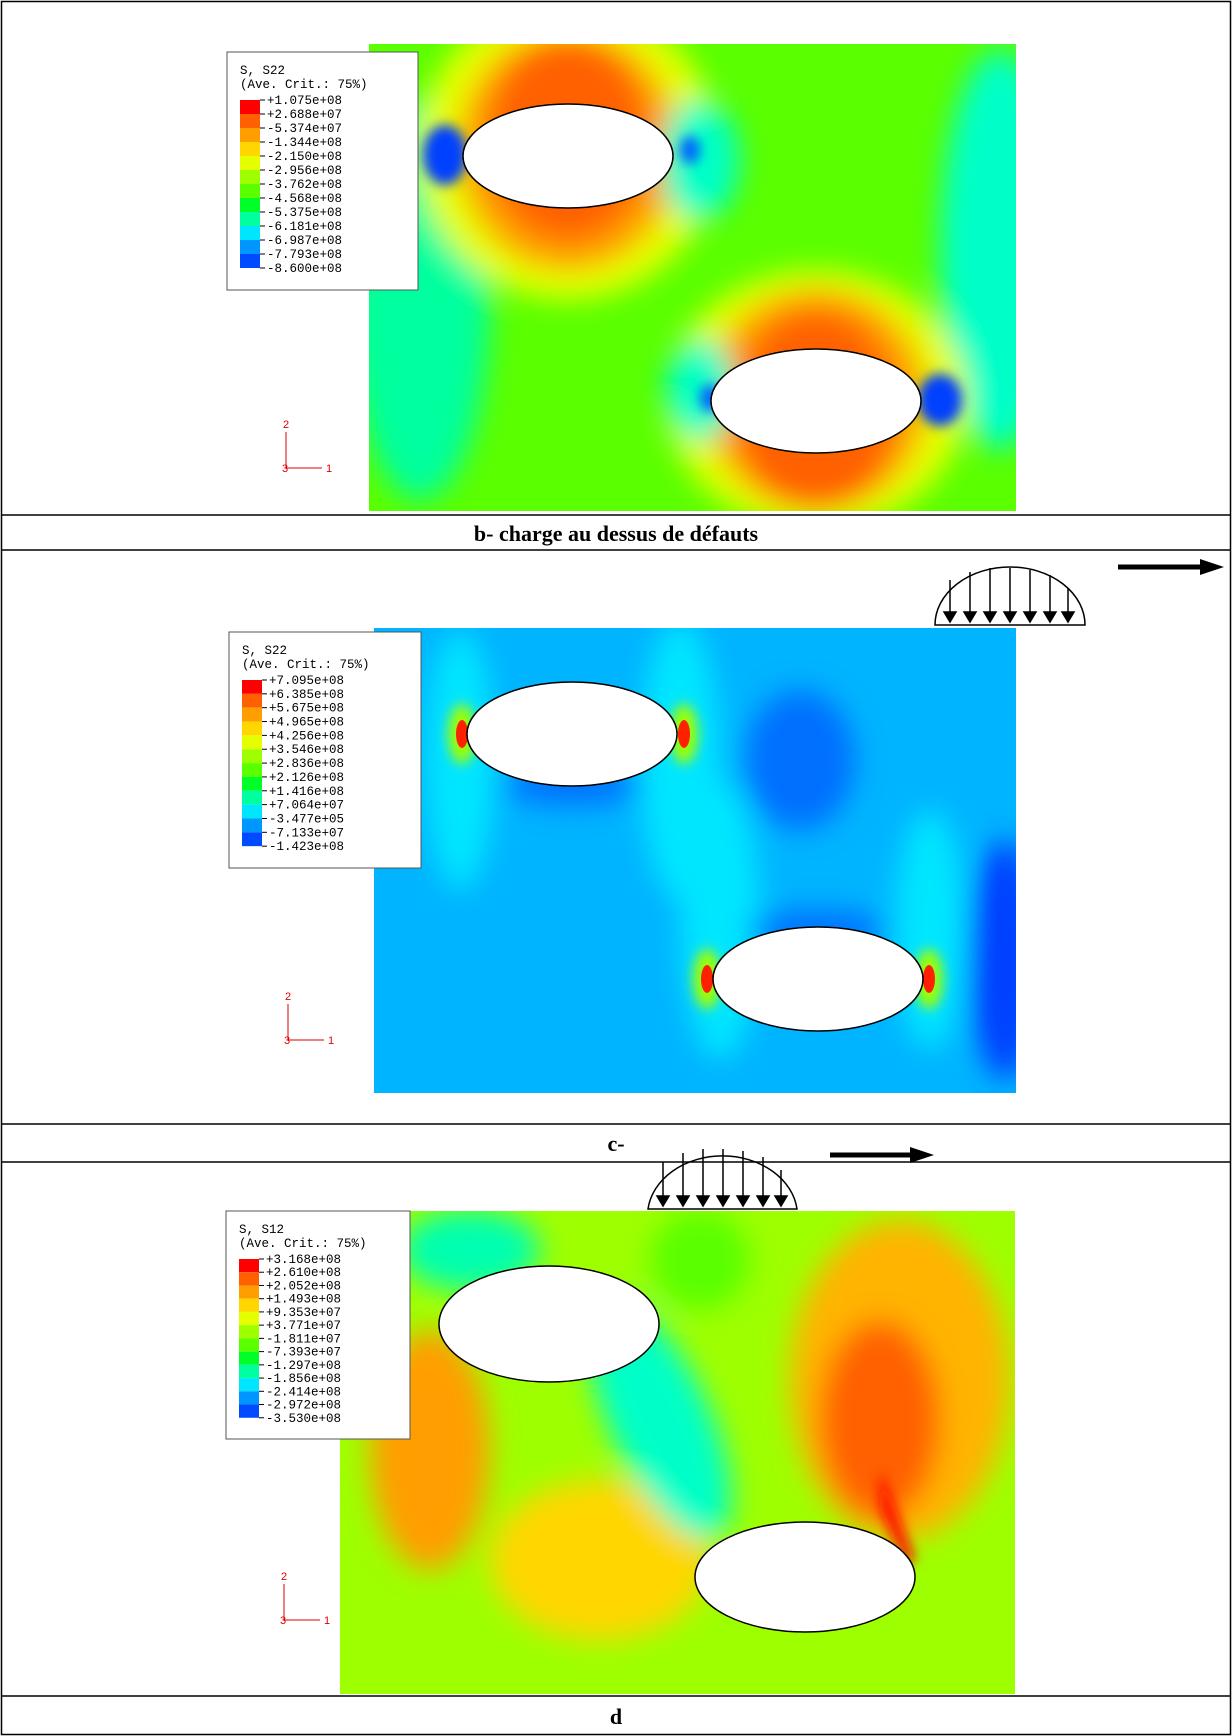  I want to click on legend-value: -6.987e+08, so click(304, 241).